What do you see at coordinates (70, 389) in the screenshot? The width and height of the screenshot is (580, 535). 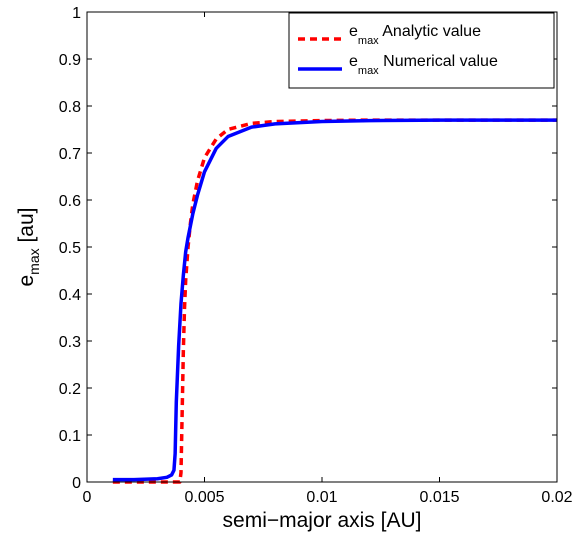 I see `y-tick-label: 0.2` at bounding box center [70, 389].